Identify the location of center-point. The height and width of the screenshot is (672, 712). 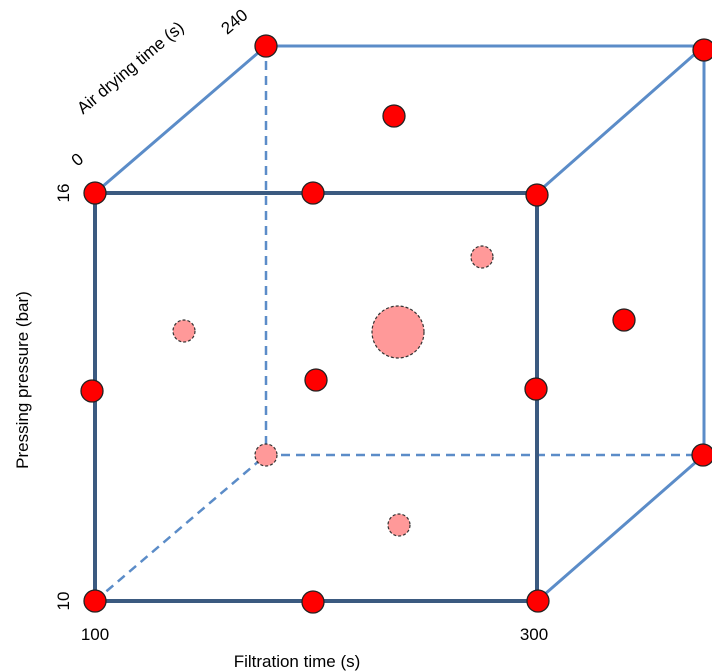
(398, 332).